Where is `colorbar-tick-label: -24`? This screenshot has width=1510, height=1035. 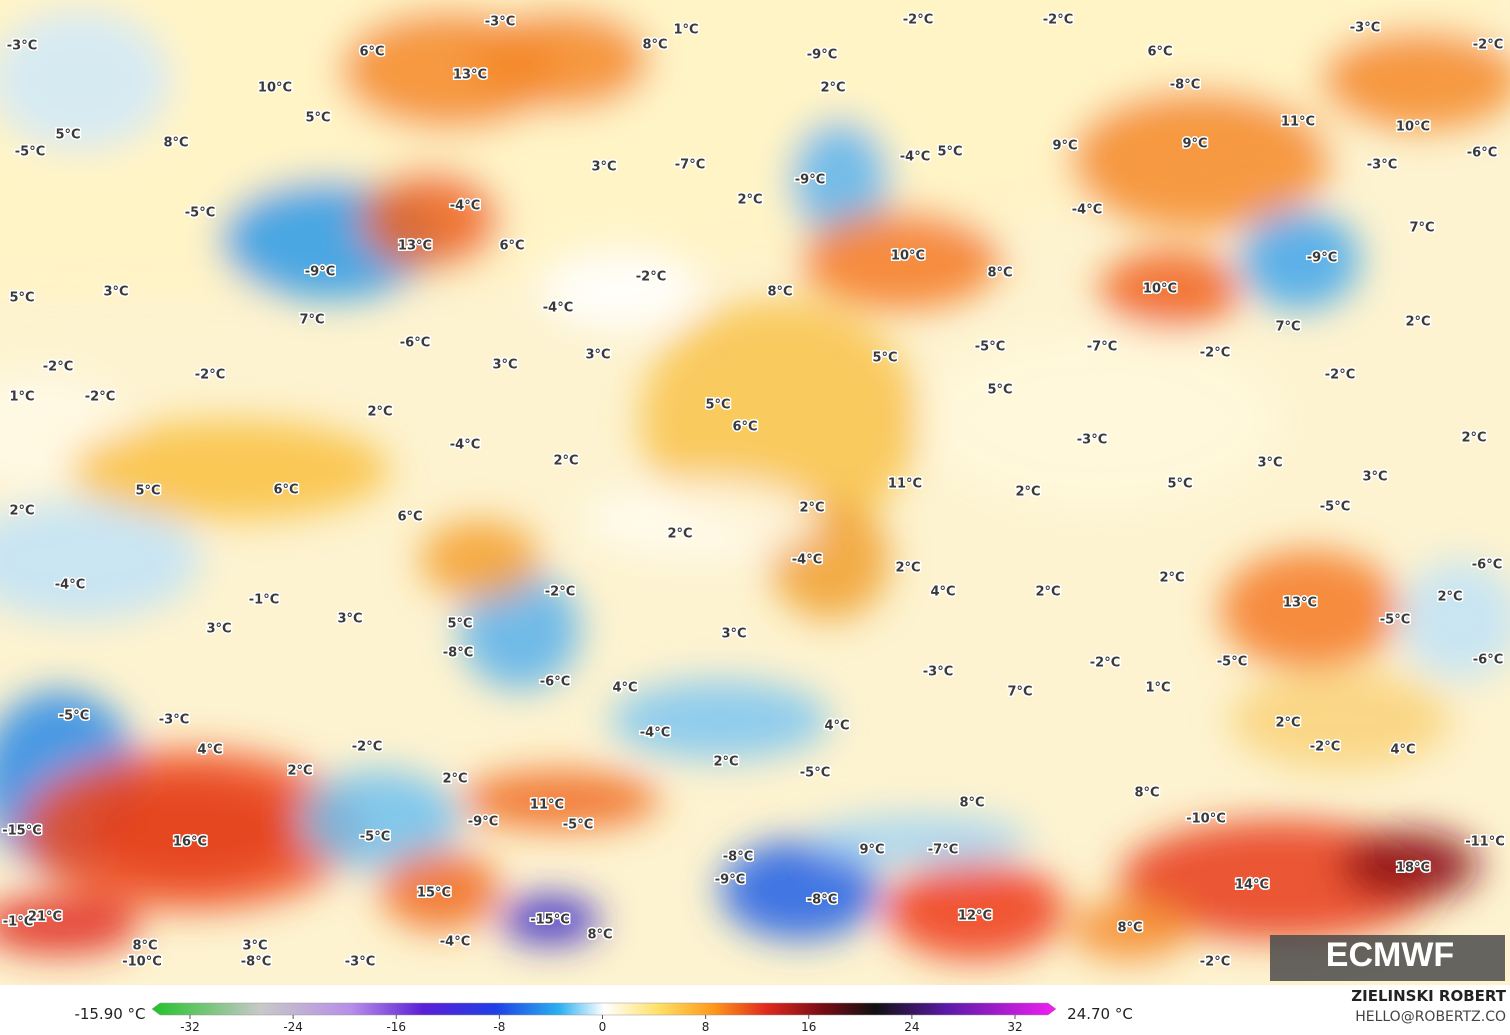
colorbar-tick-label: -24 is located at coordinates (293, 1027).